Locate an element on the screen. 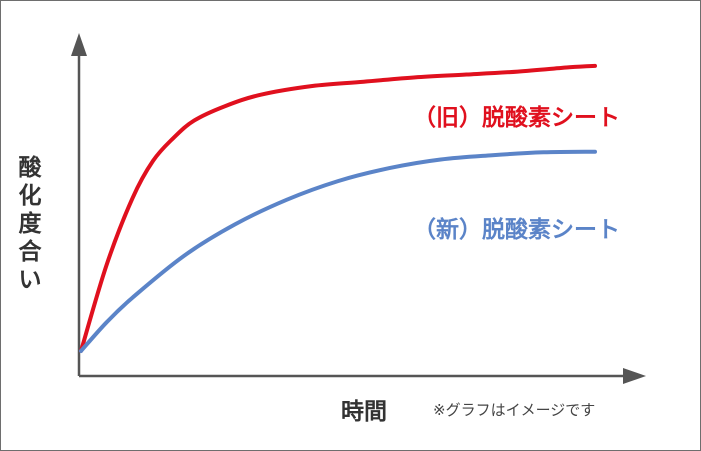  y-axis-arrow-icon is located at coordinates (79, 44).